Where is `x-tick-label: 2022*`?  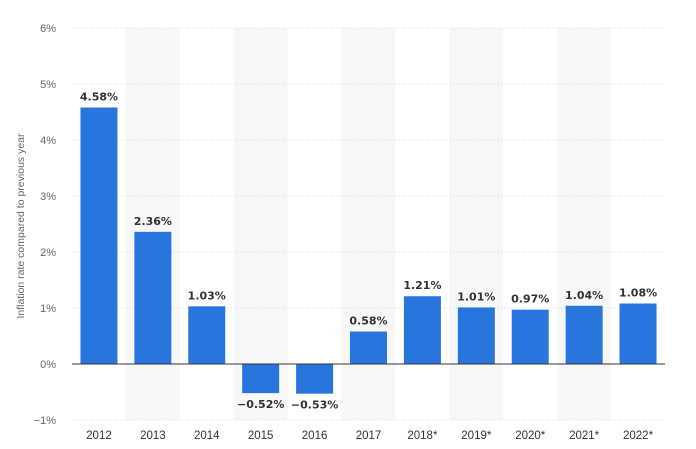
x-tick-label: 2022* is located at coordinates (638, 436).